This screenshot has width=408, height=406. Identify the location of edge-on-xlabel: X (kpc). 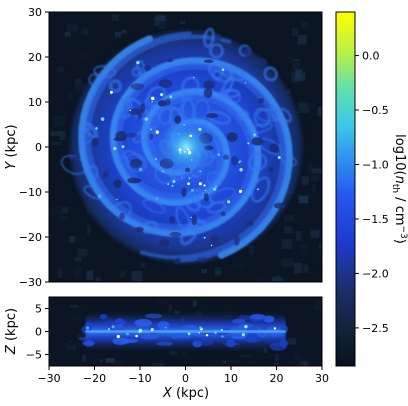
(185, 393).